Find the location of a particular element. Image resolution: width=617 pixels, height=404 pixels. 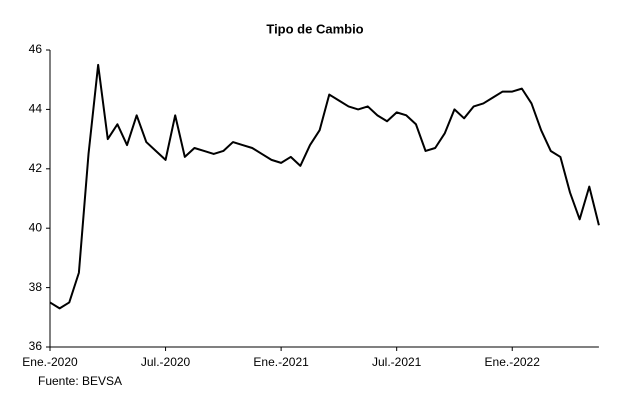

x-tick-label: Ene.-2022 is located at coordinates (513, 362).